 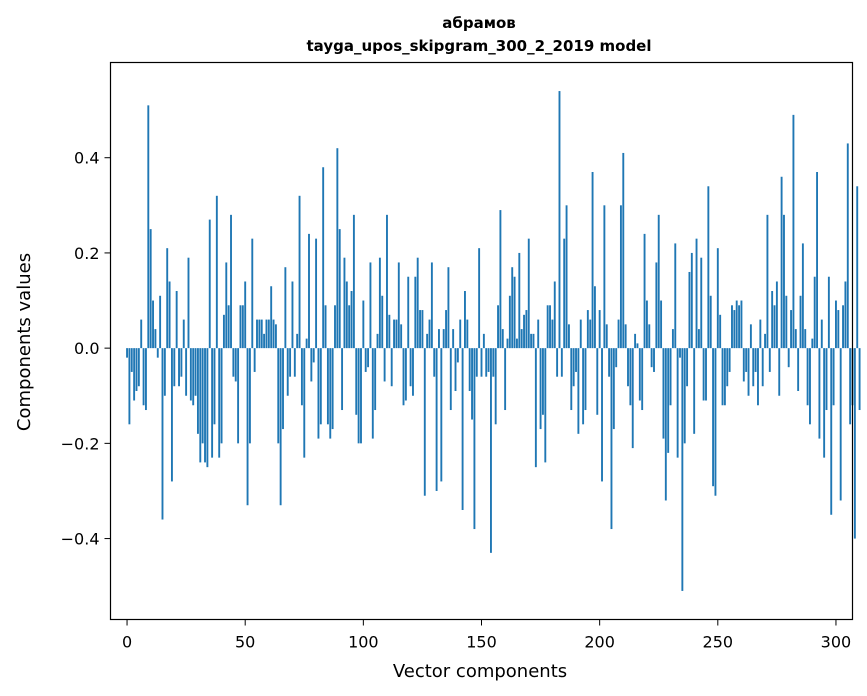 I want to click on x-tick-label: 0, so click(x=127, y=642).